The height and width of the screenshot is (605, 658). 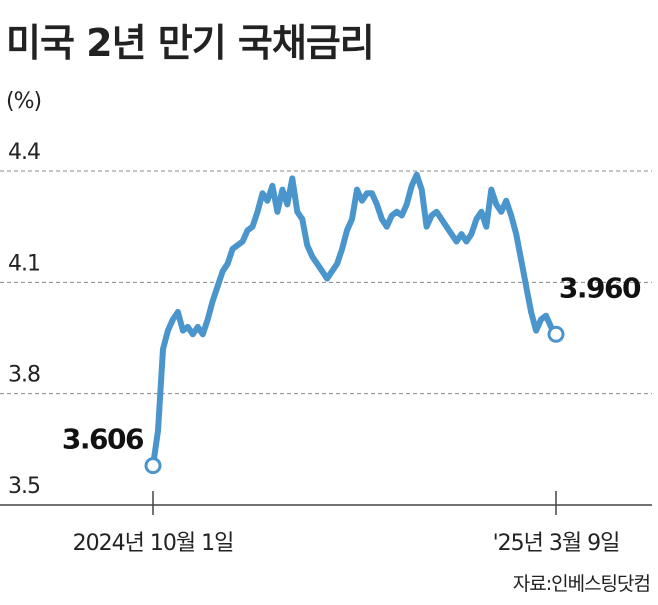 What do you see at coordinates (190, 43) in the screenshot?
I see `chart-title: 미국 2년 만기 국채금리` at bounding box center [190, 43].